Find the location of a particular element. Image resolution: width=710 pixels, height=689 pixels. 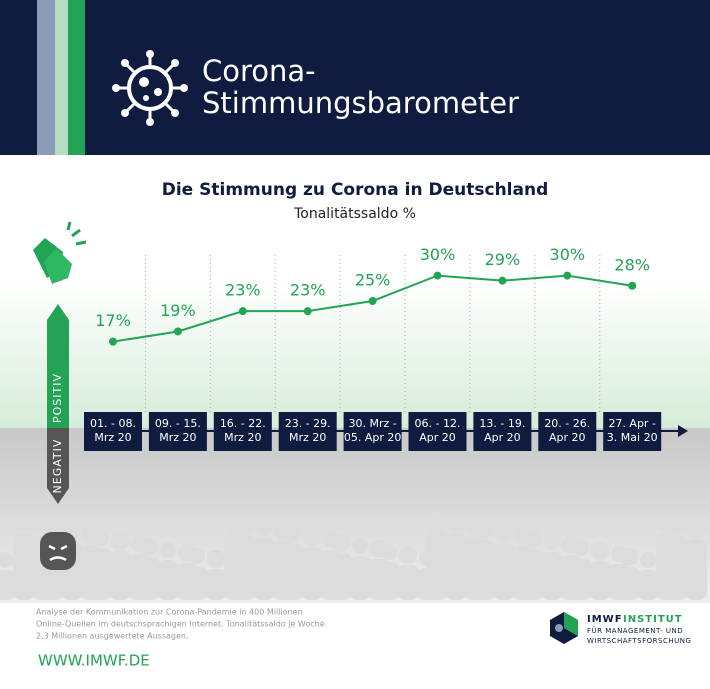

logo-institut: INSTITUT is located at coordinates (653, 619).